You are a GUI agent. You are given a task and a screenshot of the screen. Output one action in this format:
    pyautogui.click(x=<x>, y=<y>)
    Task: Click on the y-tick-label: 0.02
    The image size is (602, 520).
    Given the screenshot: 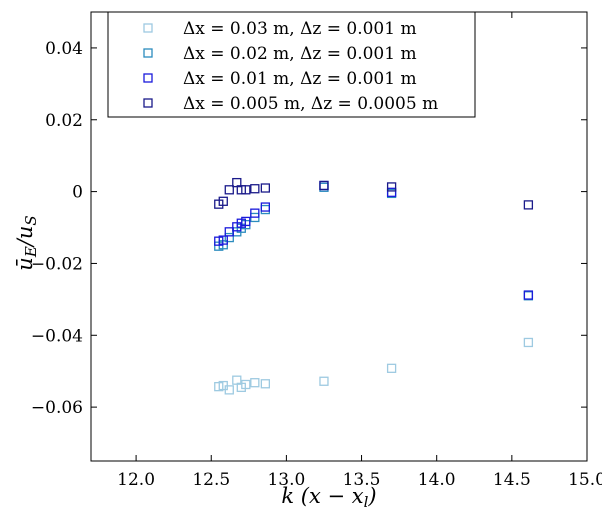 What is the action you would take?
    pyautogui.click(x=64, y=121)
    